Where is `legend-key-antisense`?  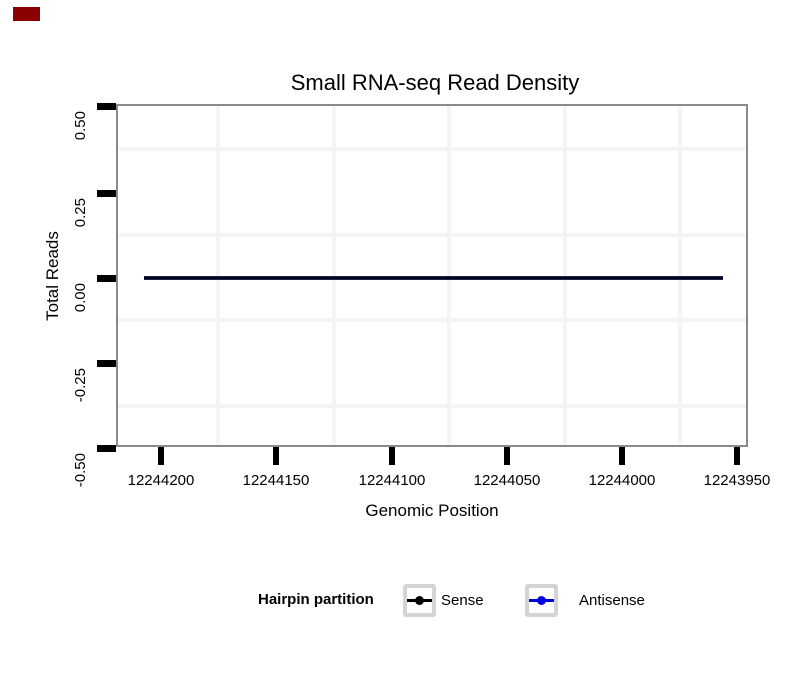
legend-key-antisense is located at coordinates (541, 600).